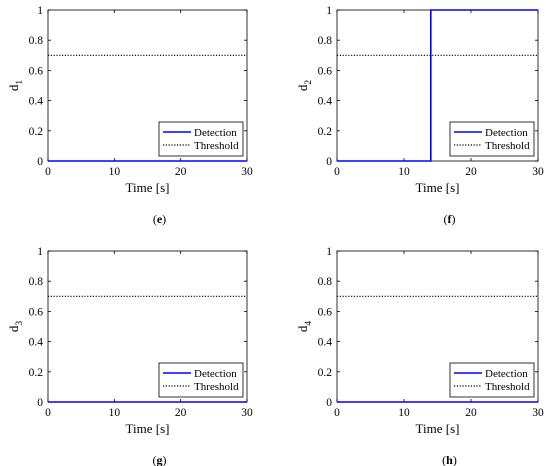 This screenshot has height=466, width=550. What do you see at coordinates (437, 85) in the screenshot?
I see `series-detection-line` at bounding box center [437, 85].